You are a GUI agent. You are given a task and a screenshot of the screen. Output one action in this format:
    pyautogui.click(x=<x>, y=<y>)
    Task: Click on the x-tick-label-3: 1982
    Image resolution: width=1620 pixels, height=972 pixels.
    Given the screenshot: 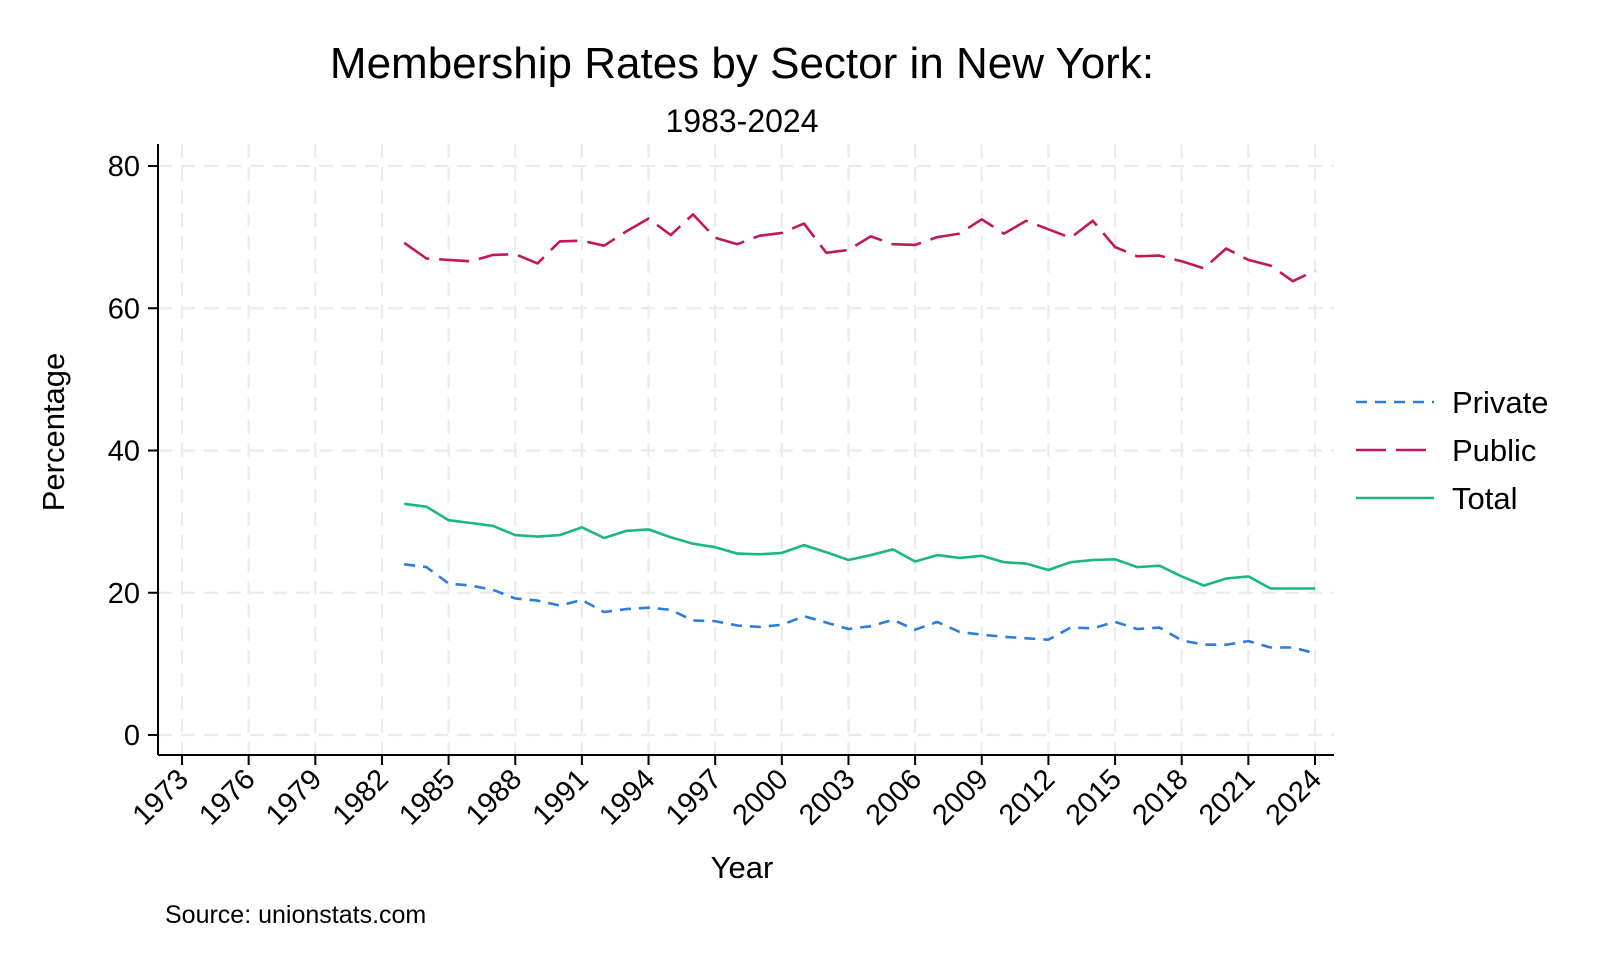 What is the action you would take?
    pyautogui.click(x=361, y=797)
    